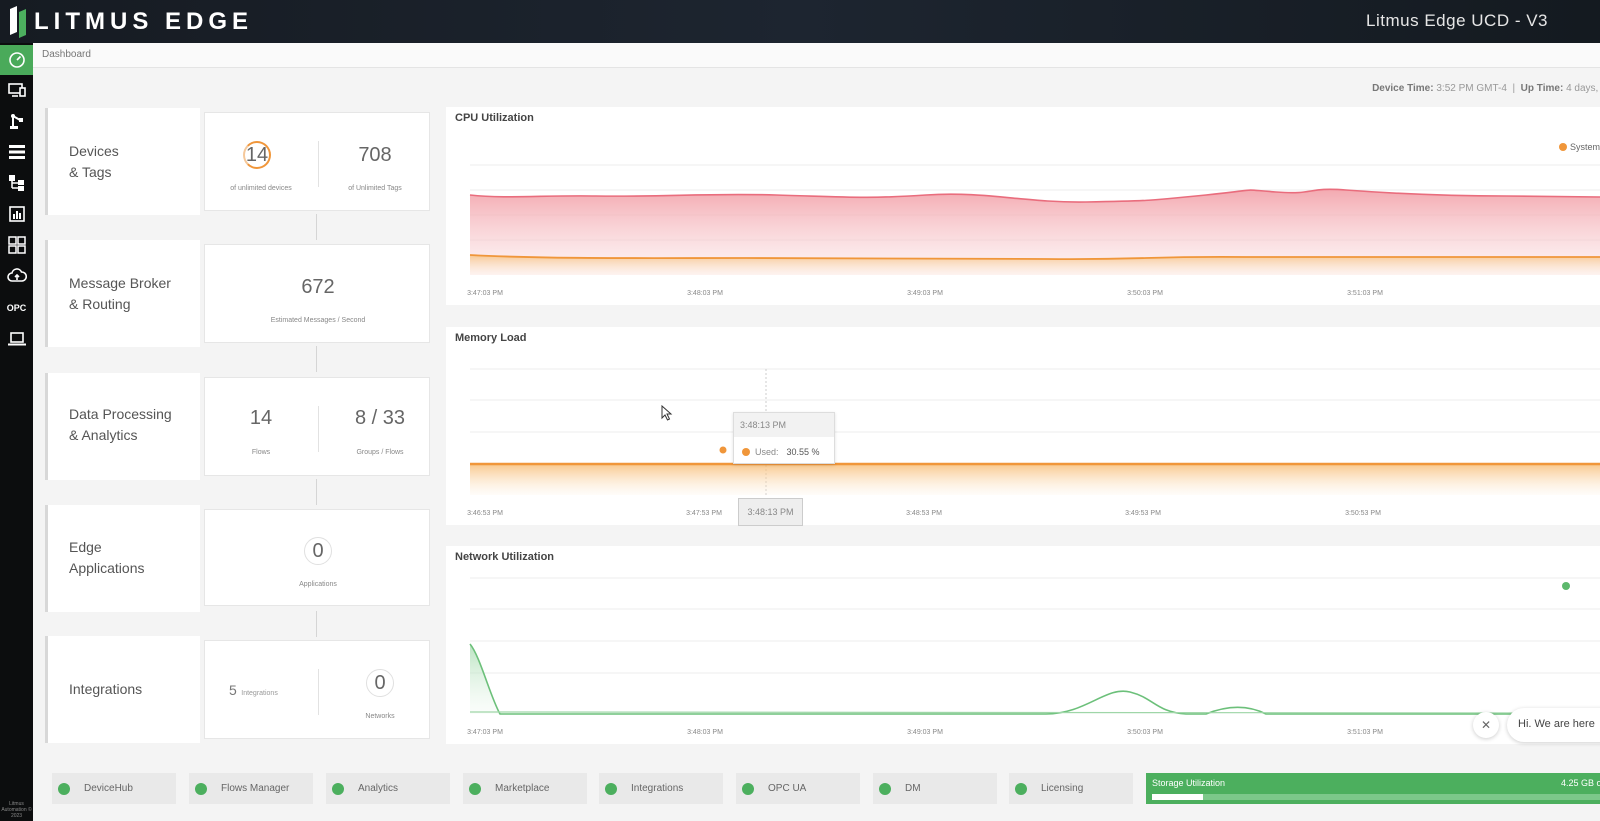 This screenshot has height=821, width=1600. I want to click on service-name: DM, so click(913, 788).